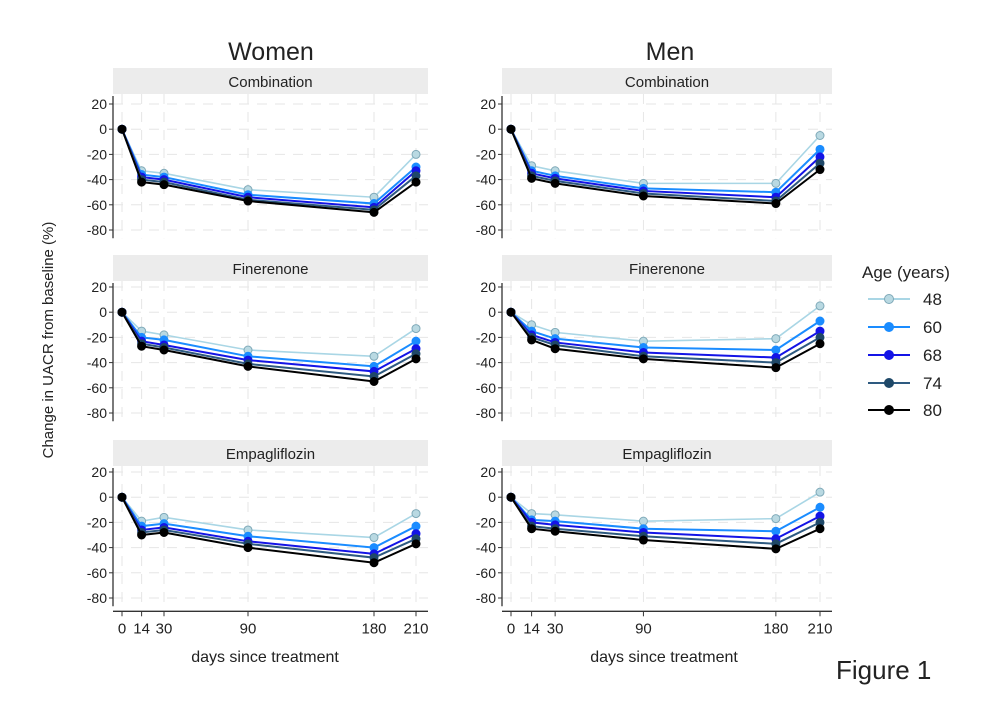  Describe the element at coordinates (775, 628) in the screenshot. I see `x-tick-label: 180` at that location.